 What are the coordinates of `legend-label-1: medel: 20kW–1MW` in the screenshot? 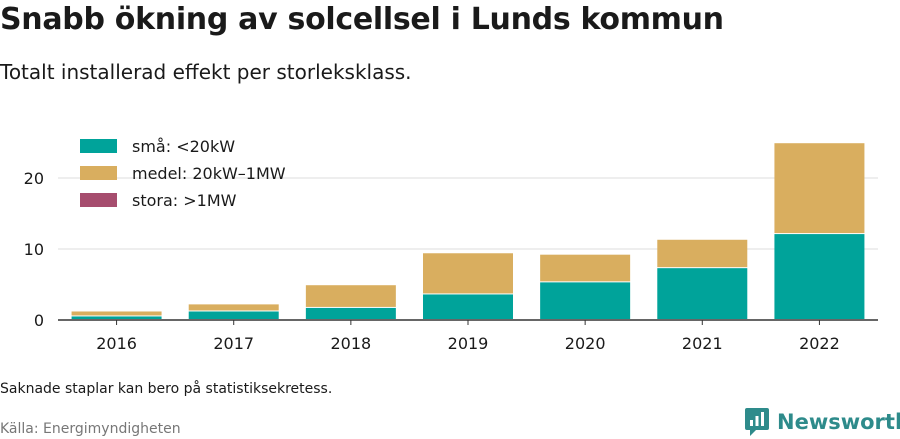 It's located at (209, 173).